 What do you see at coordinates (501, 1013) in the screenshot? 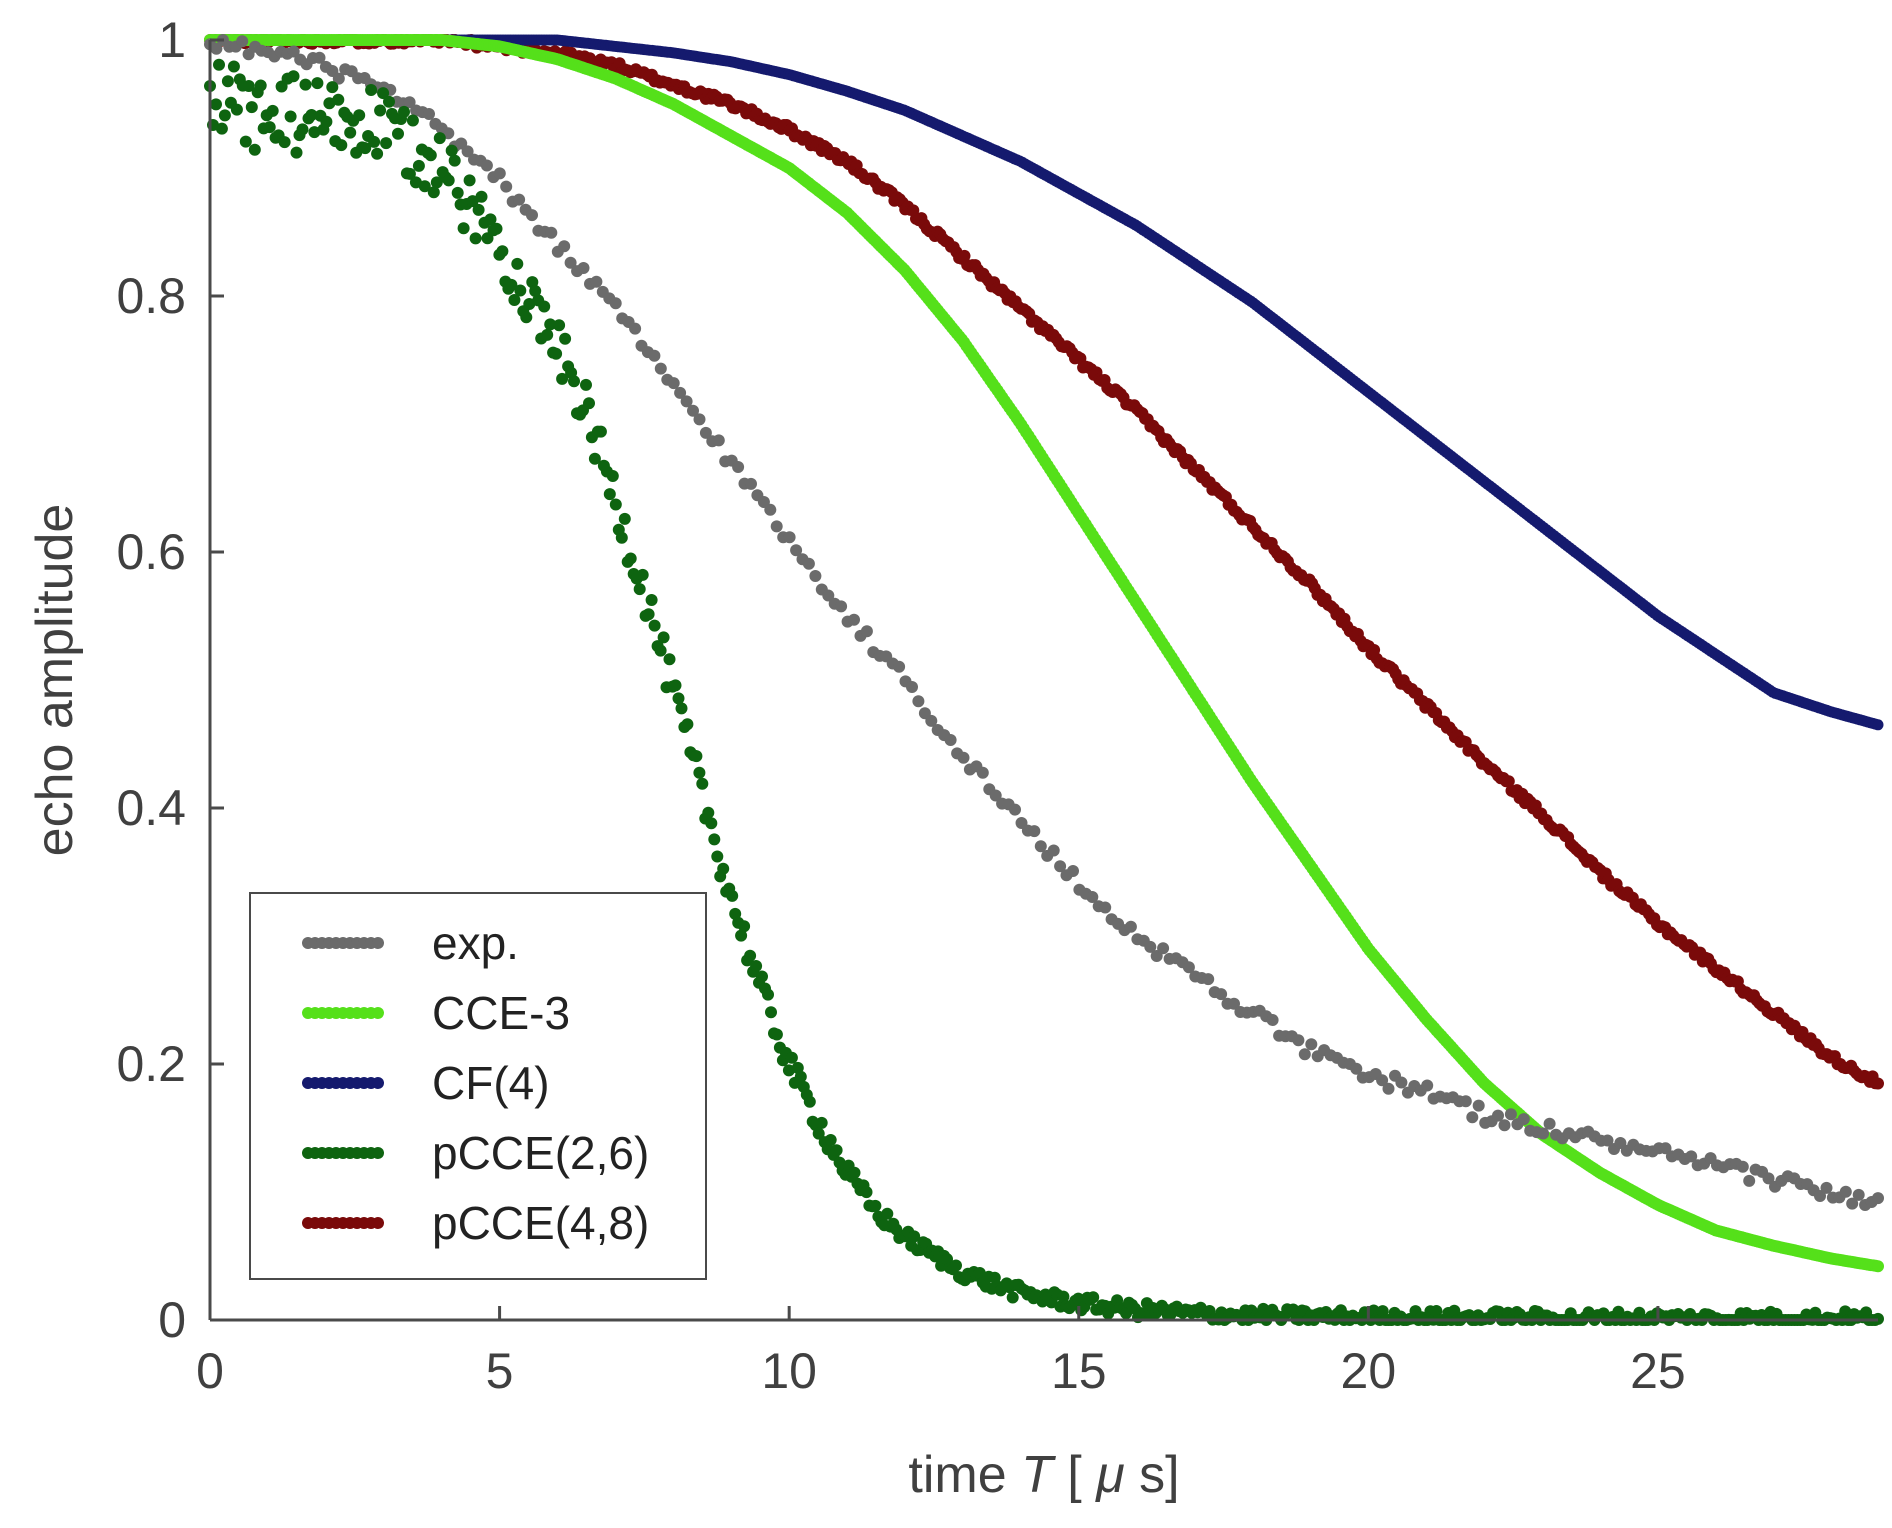
I see `legend-label: CCE-3` at bounding box center [501, 1013].